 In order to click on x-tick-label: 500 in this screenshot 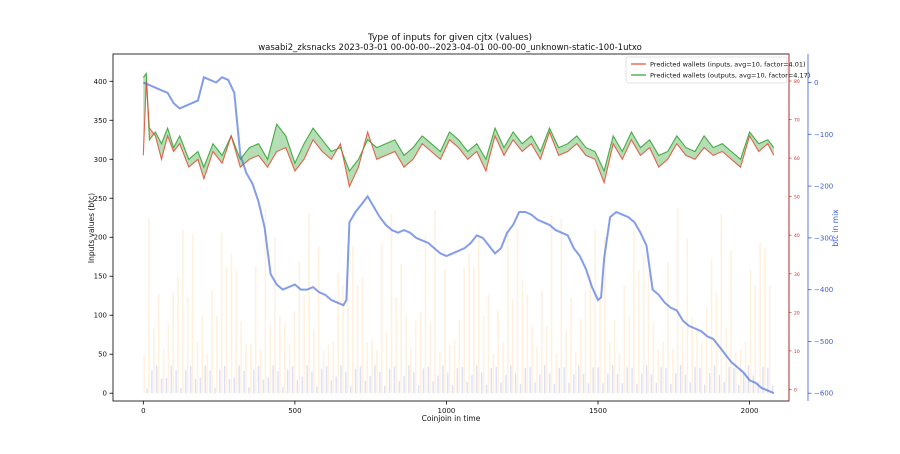, I will do `click(294, 411)`.